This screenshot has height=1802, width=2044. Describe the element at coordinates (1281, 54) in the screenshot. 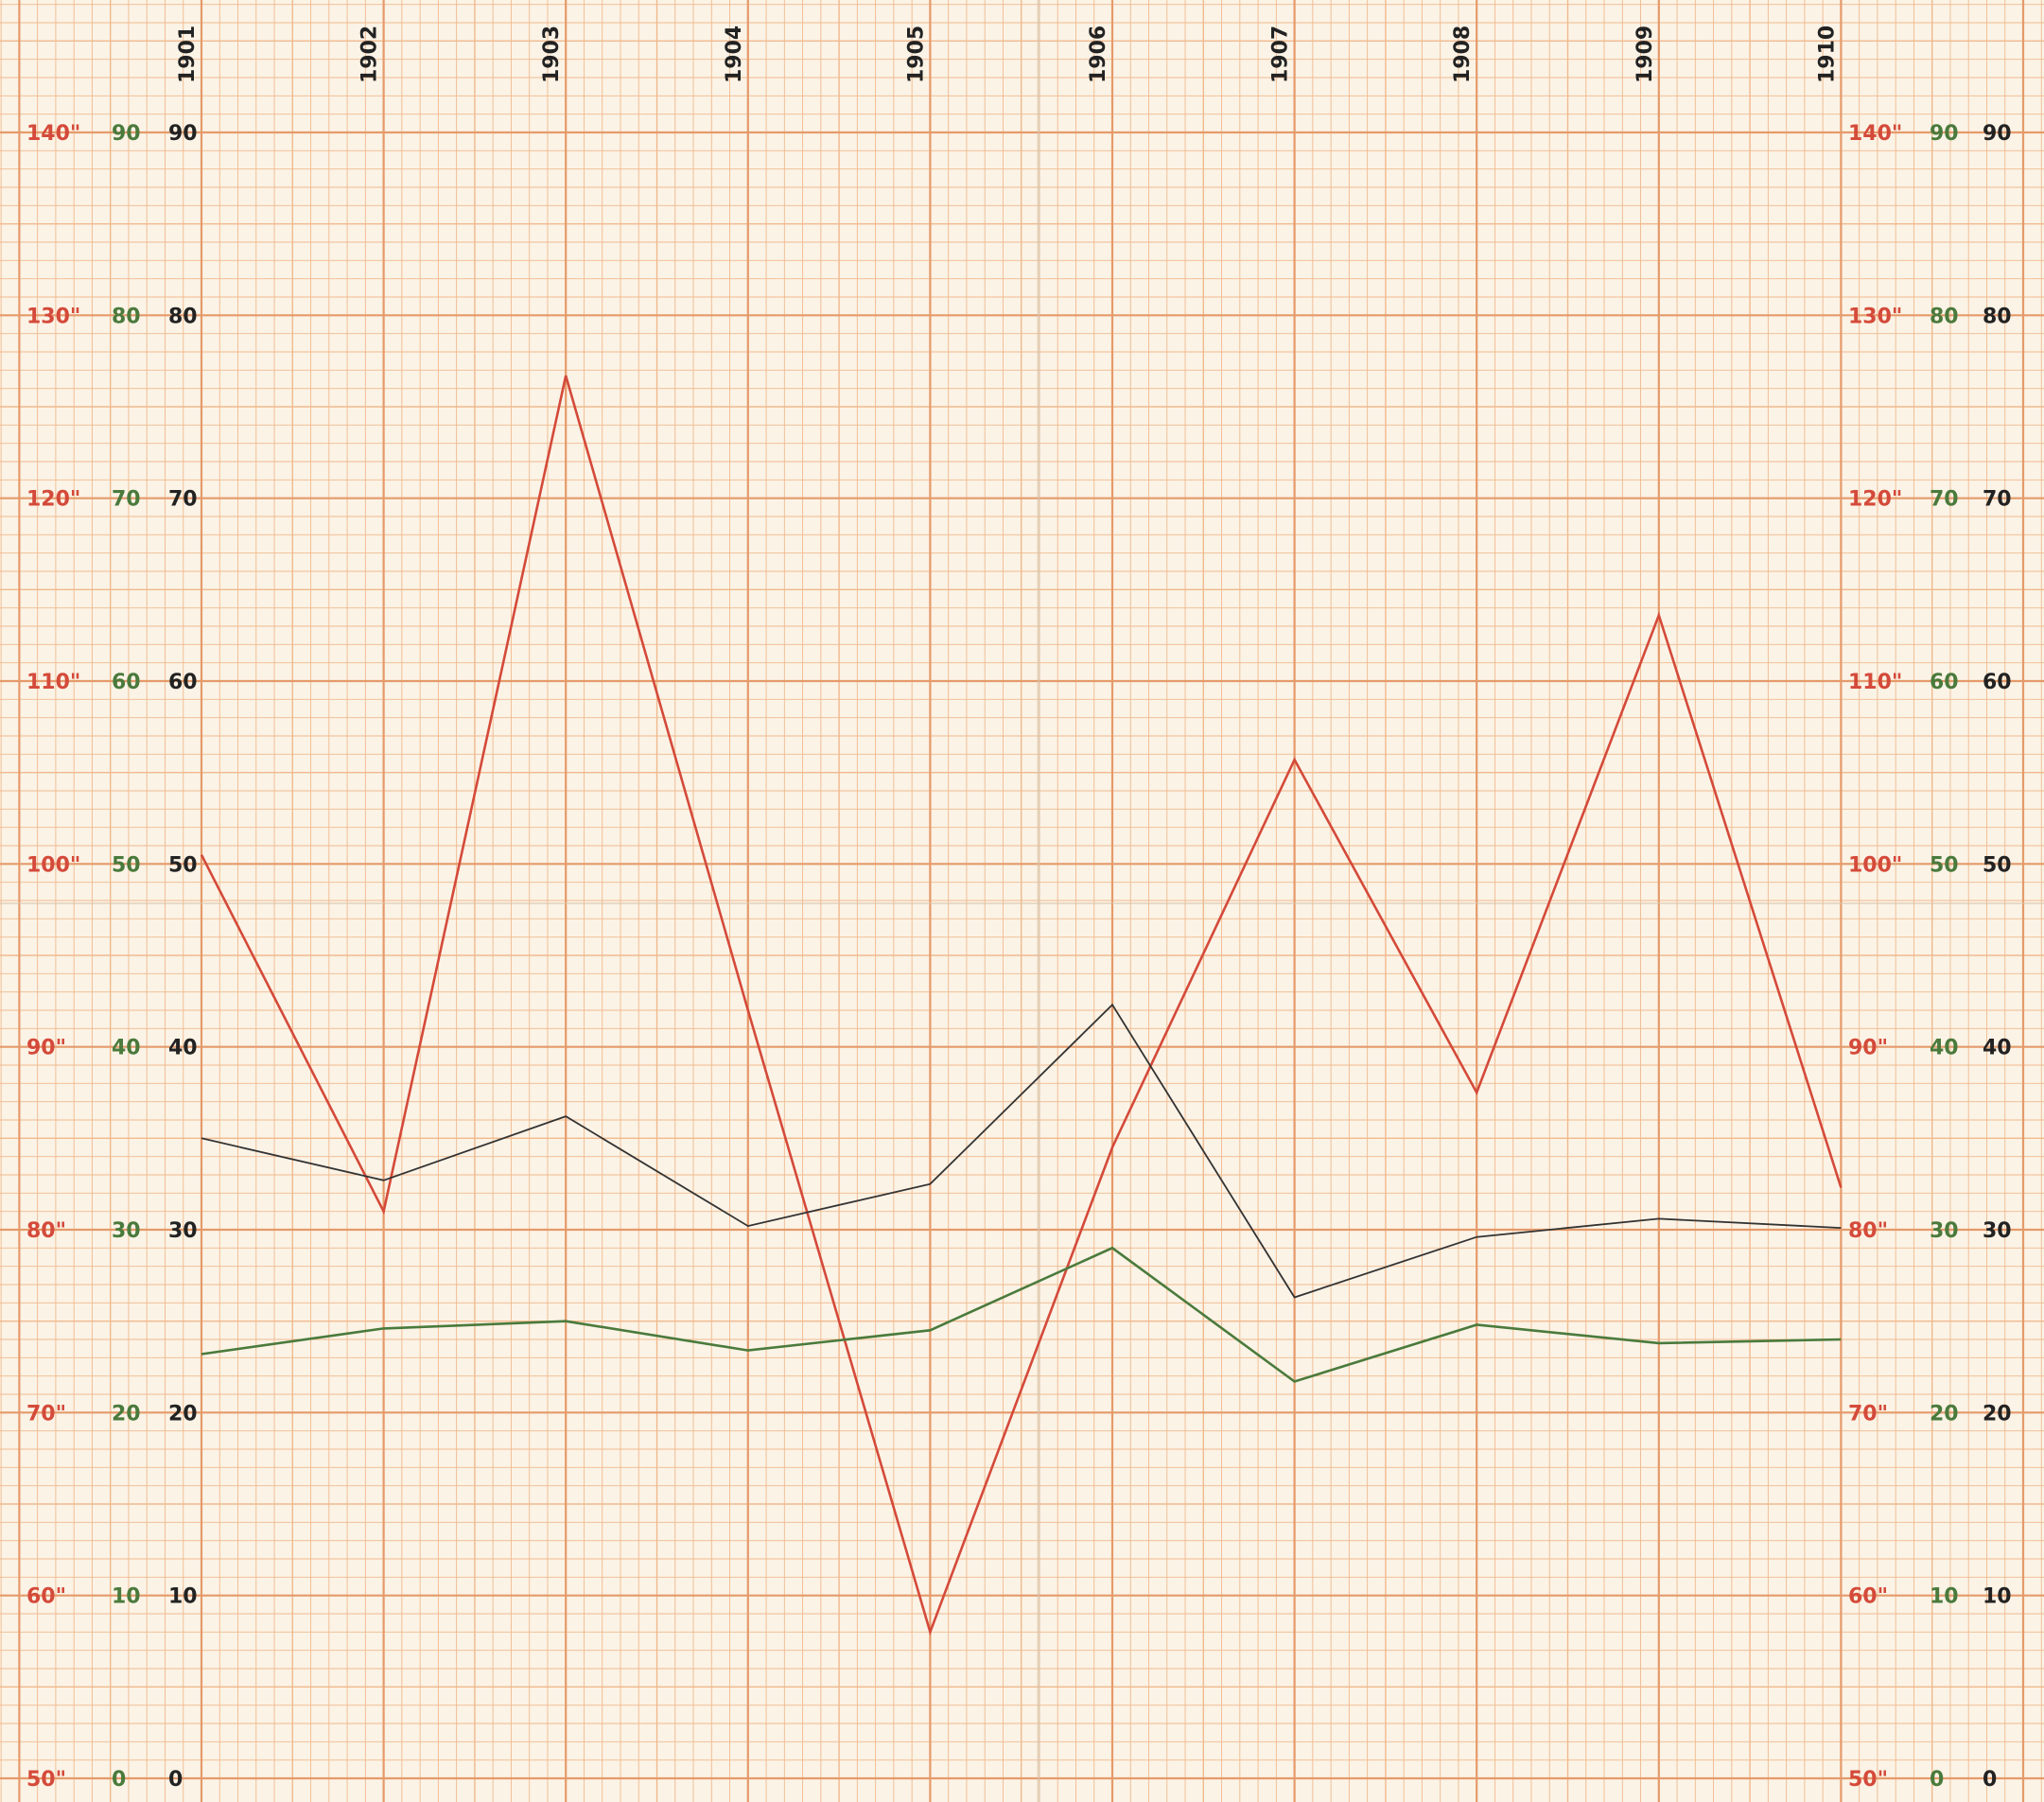

I see `x-tick-label: 1907` at that location.